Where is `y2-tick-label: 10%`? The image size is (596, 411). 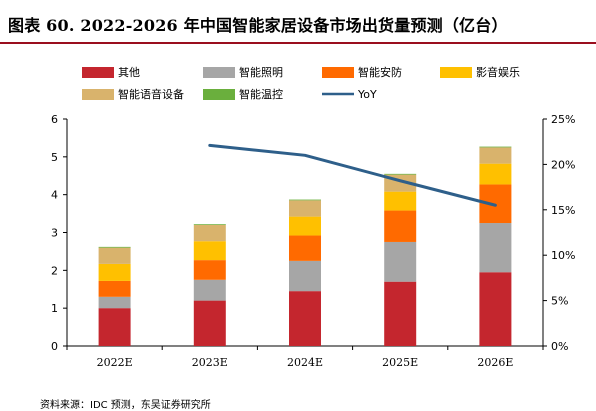
y2-tick-label: 10% is located at coordinates (563, 255).